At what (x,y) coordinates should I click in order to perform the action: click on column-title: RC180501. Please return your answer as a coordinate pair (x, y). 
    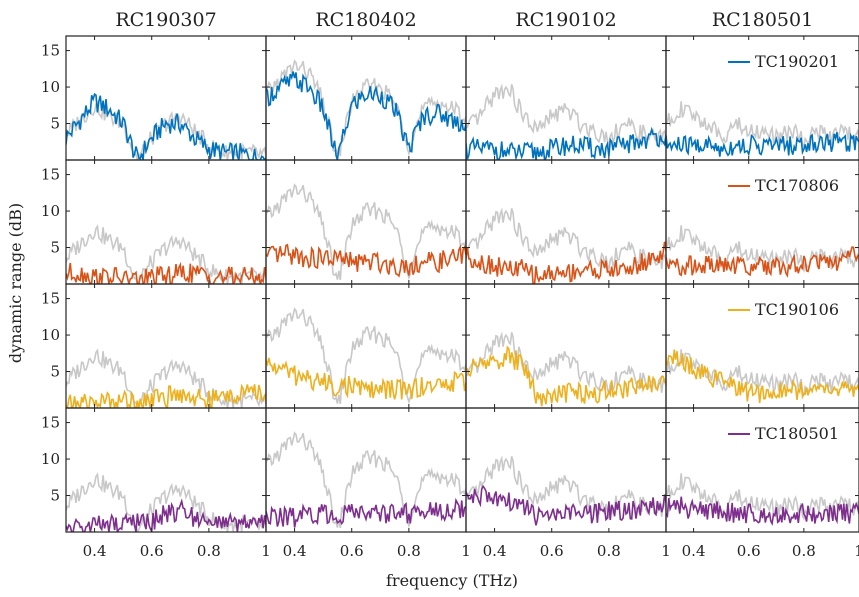
    Looking at the image, I should click on (762, 20).